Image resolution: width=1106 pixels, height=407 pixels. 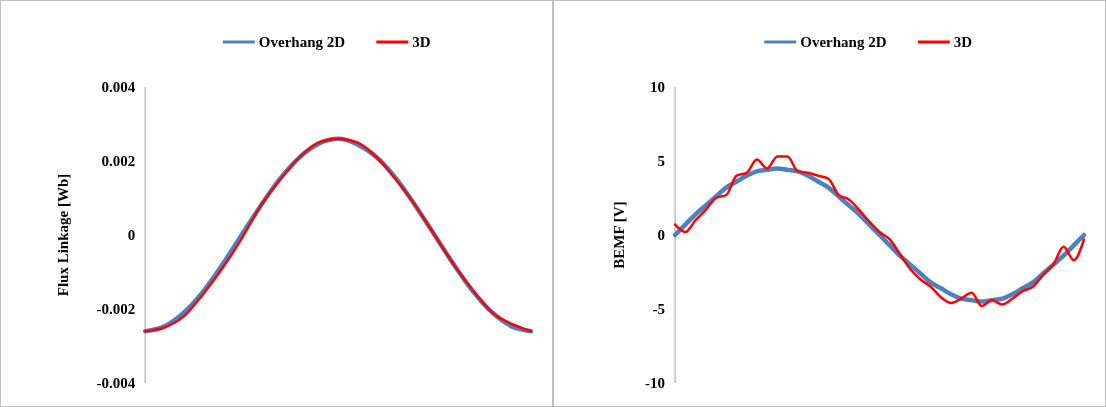 What do you see at coordinates (658, 87) in the screenshot?
I see `y-tick-label: 10` at bounding box center [658, 87].